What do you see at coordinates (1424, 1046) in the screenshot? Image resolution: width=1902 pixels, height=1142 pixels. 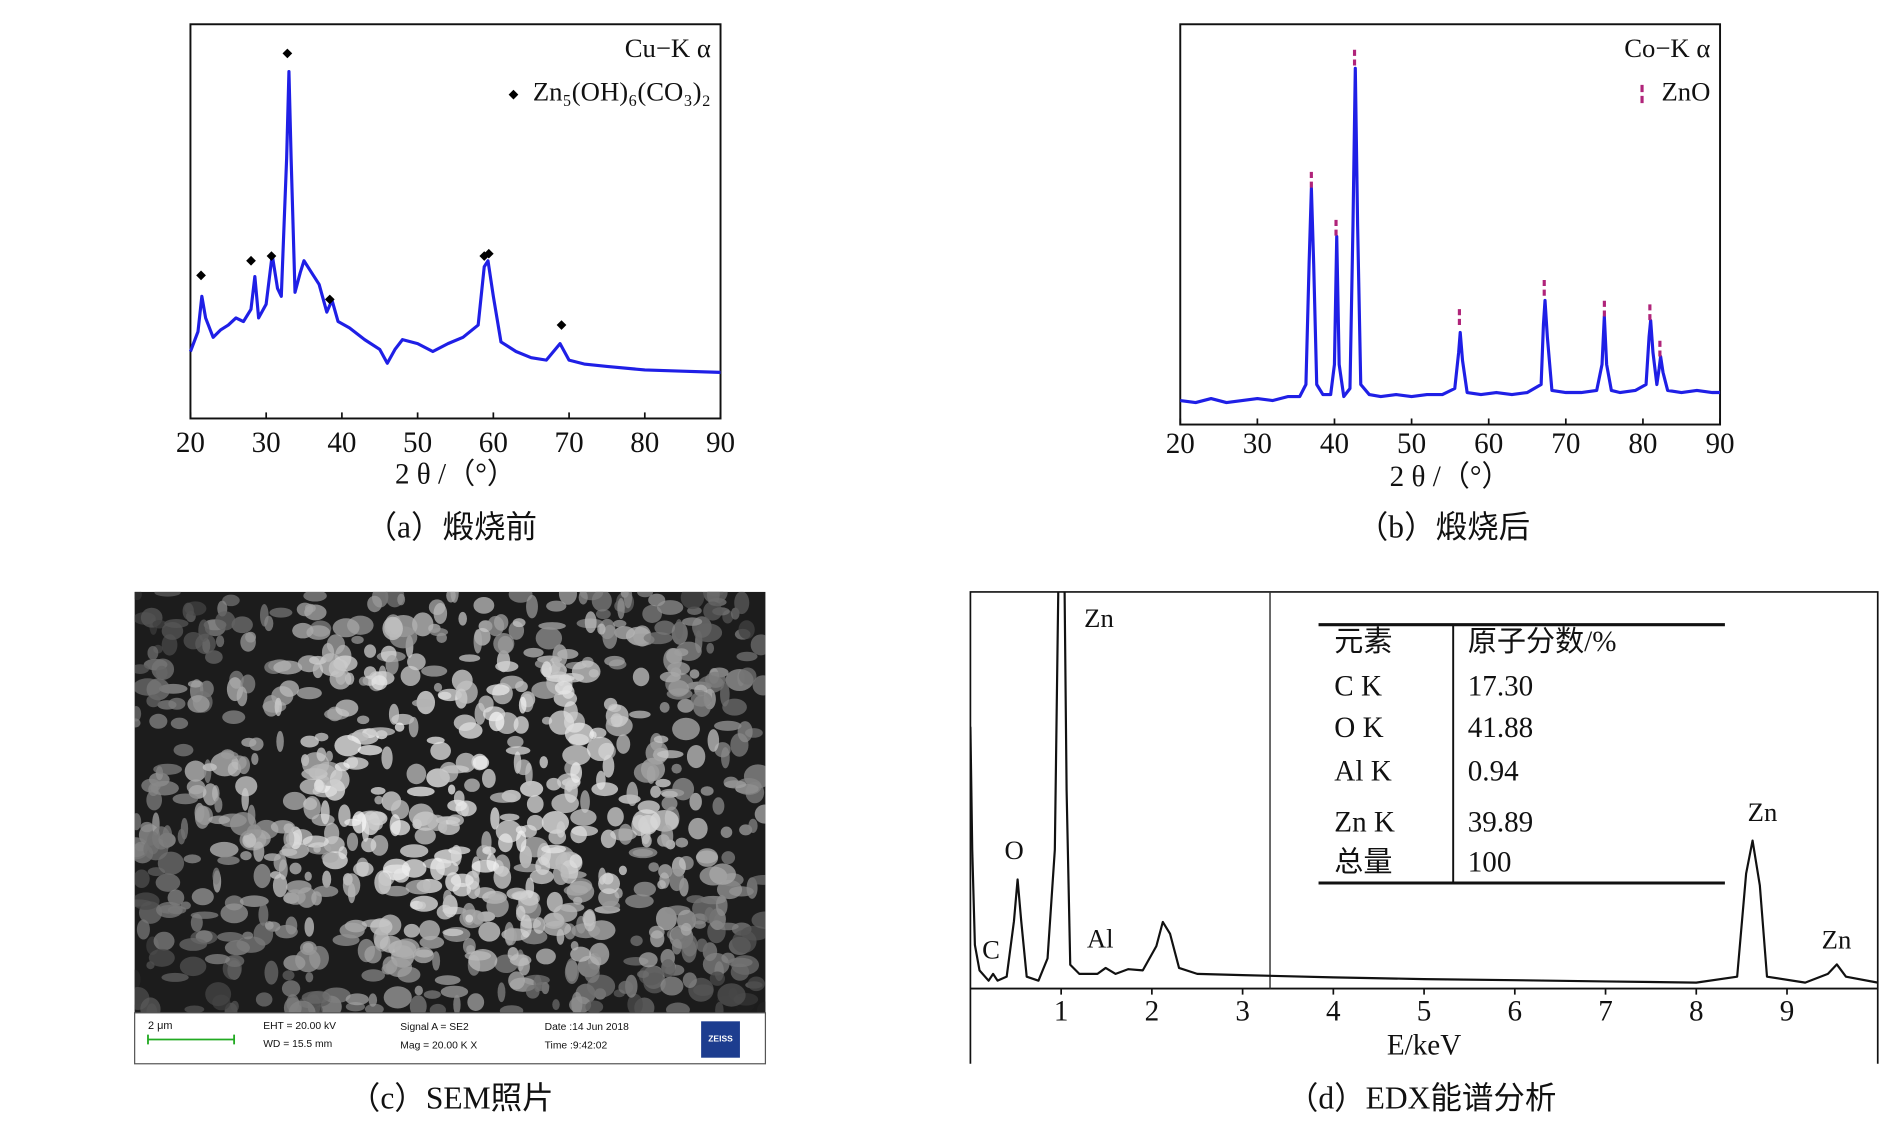 I see `x-axis-label: E/keV` at bounding box center [1424, 1046].